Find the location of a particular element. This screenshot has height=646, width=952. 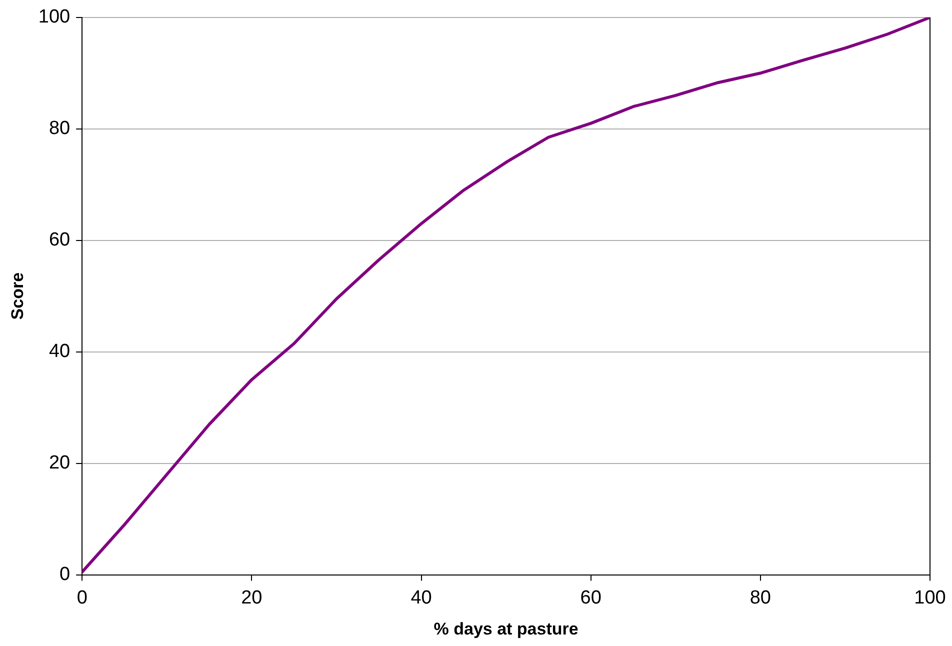

y-tick-label: 80 is located at coordinates (59, 129).